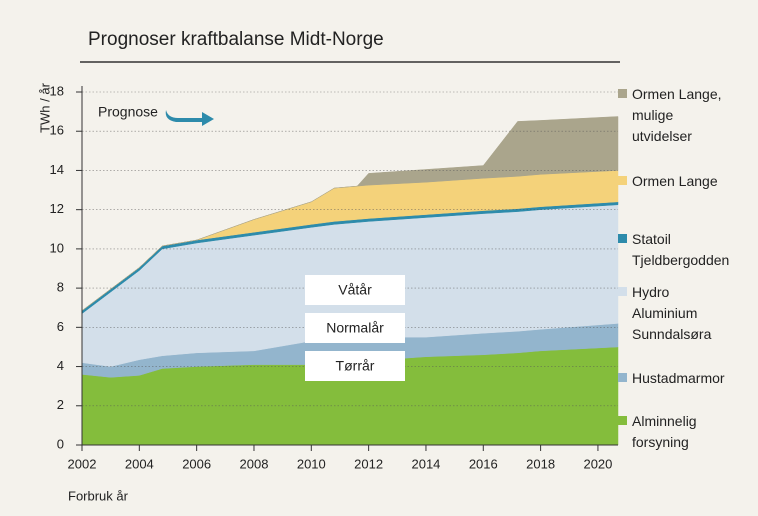  What do you see at coordinates (664, 431) in the screenshot?
I see `legend-label: Alminnelig forsyning` at bounding box center [664, 431].